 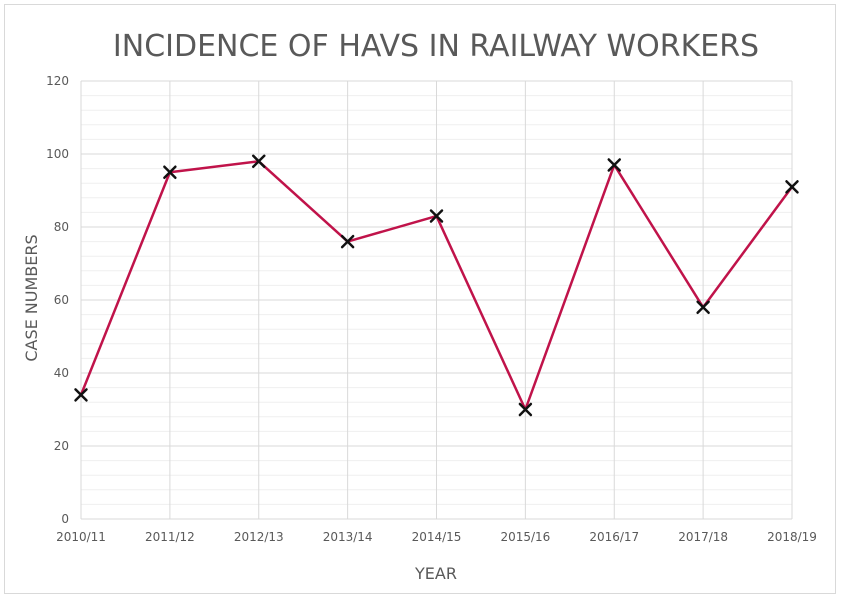 I want to click on y-axis-title: CASE NUMBERS, so click(x=31, y=297).